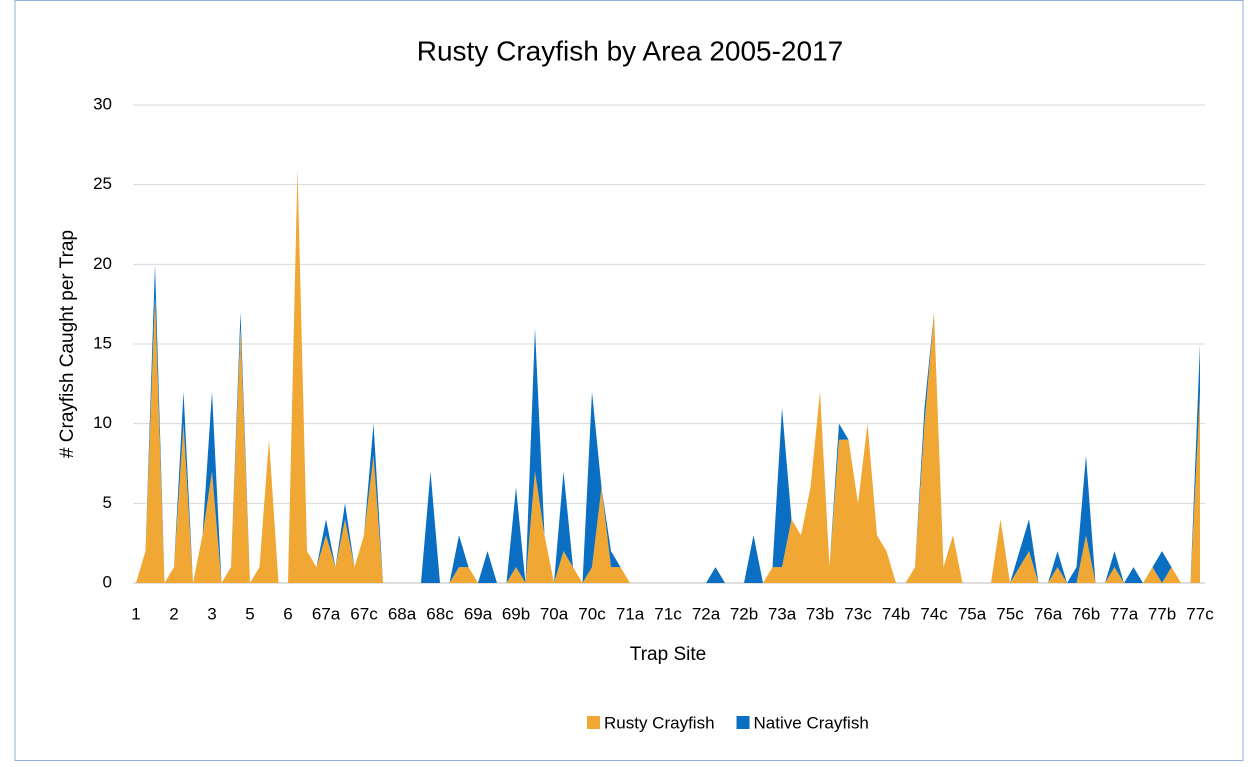 This screenshot has width=1255, height=767. What do you see at coordinates (173, 613) in the screenshot?
I see `x-tick-label: 2` at bounding box center [173, 613].